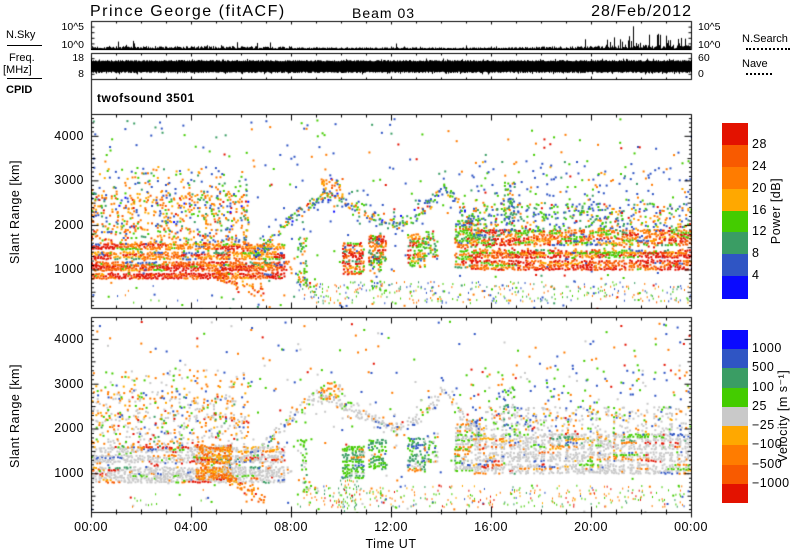 The image size is (800, 554). What do you see at coordinates (72, 27) in the screenshot?
I see `nsky-top-tick: 10^5` at bounding box center [72, 27].